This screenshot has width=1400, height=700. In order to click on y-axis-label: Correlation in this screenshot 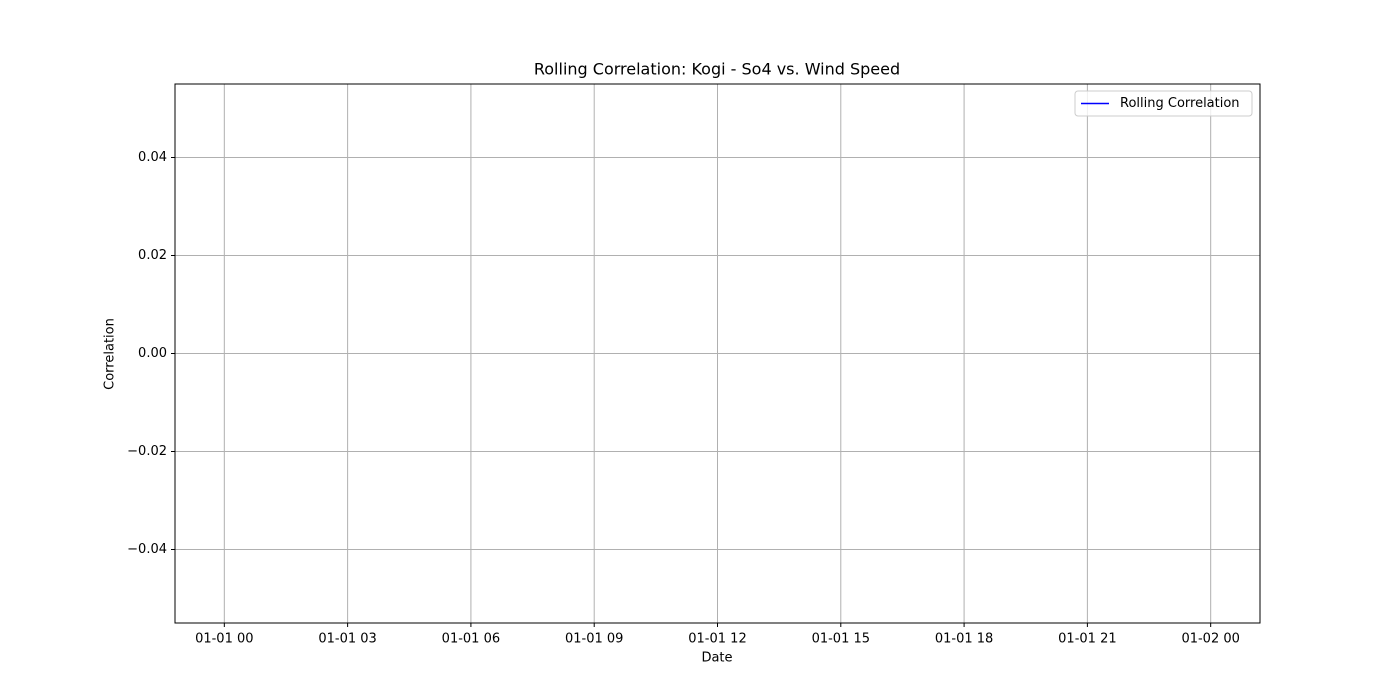, I will do `click(110, 354)`.